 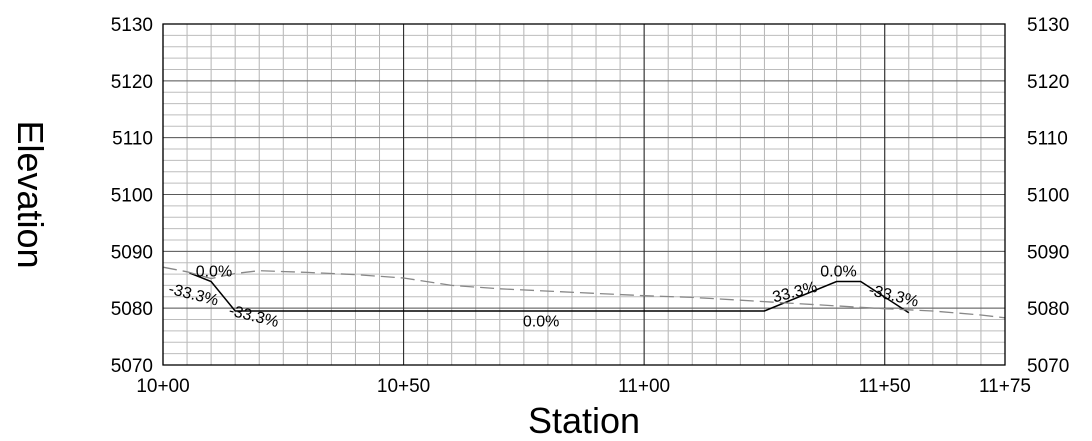 I want to click on x-tick-label: 10+00, so click(x=162, y=386).